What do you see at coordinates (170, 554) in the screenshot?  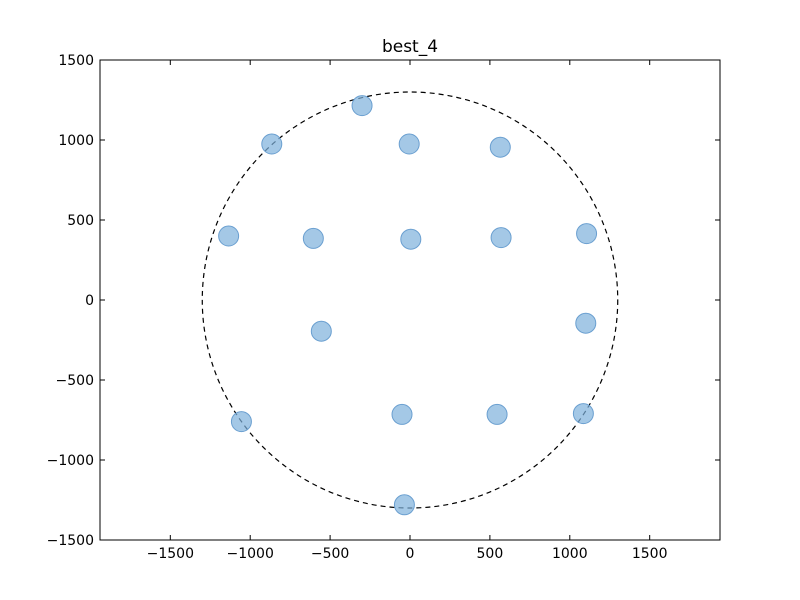 I see `x-tick-label: −1500` at bounding box center [170, 554].